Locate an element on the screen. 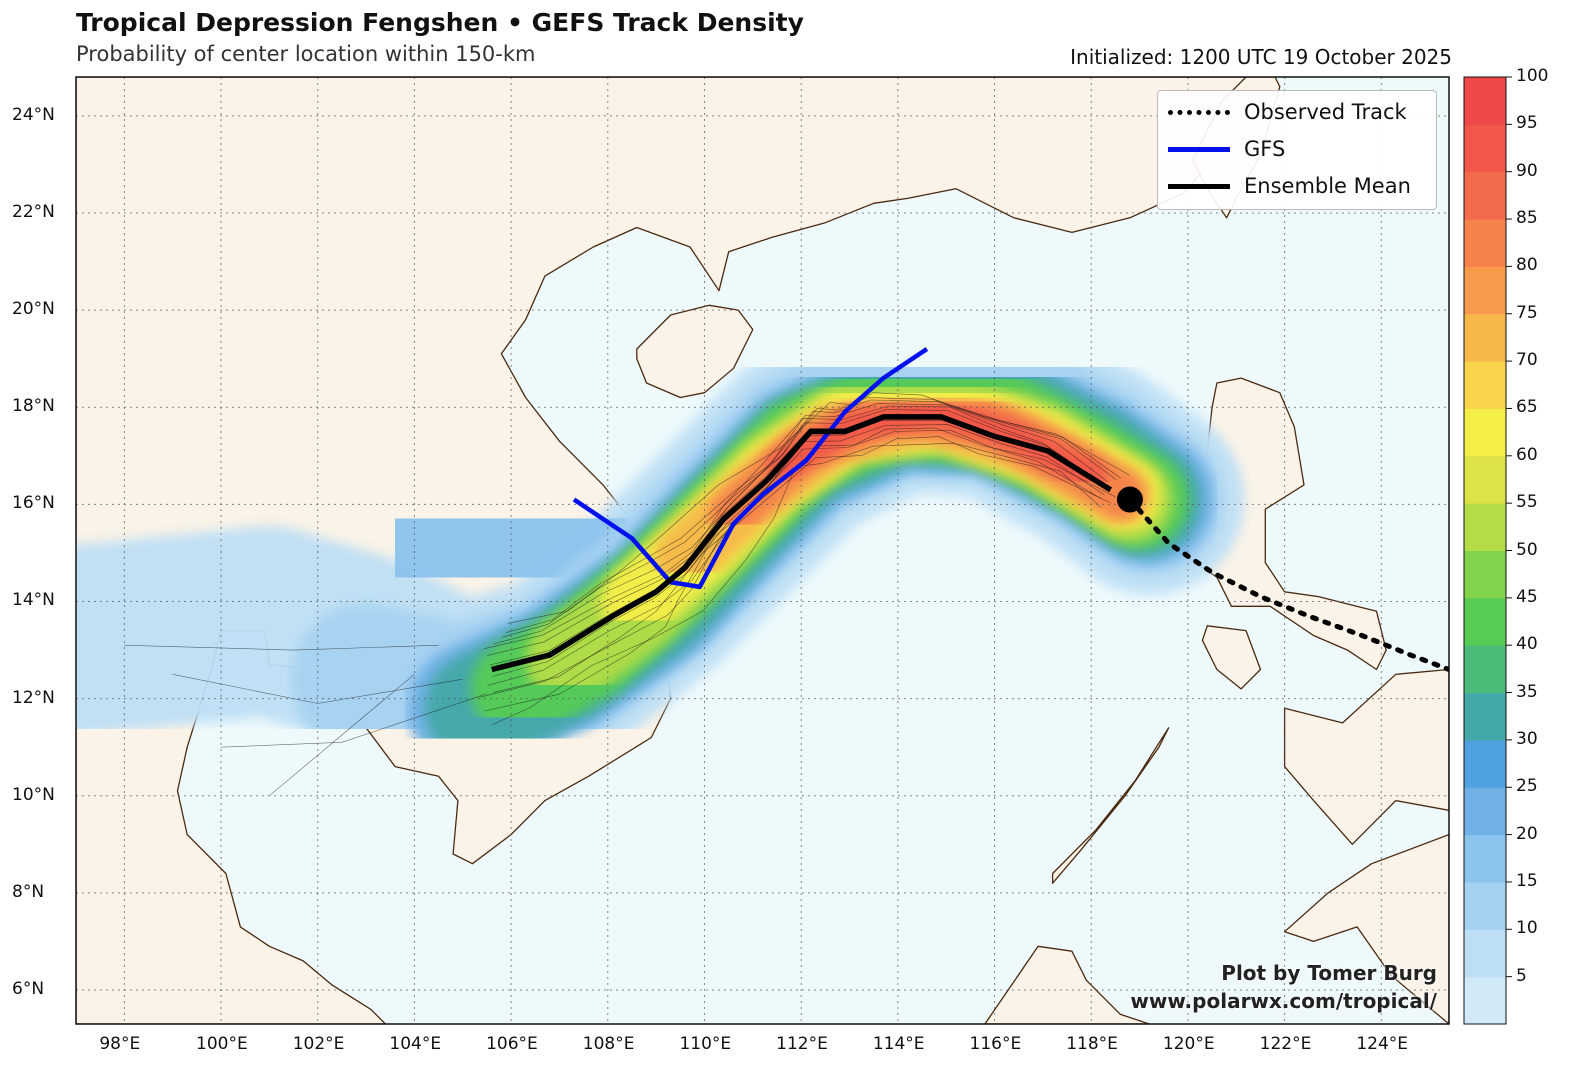  colorbar-tick-label: 65 is located at coordinates (1527, 407).